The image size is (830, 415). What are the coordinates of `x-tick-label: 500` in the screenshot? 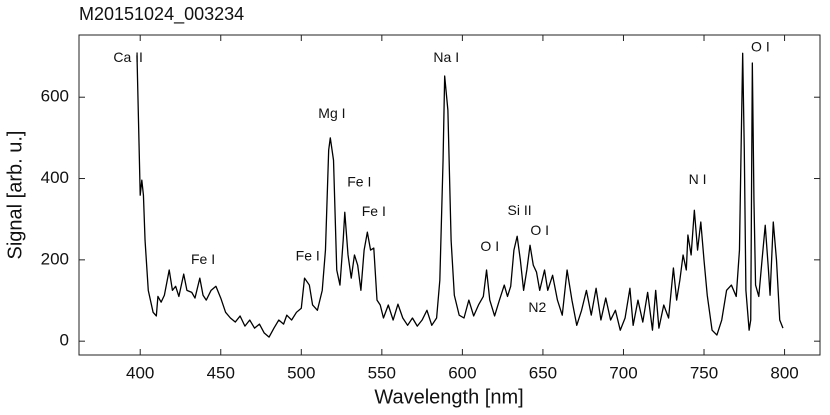 It's located at (301, 372).